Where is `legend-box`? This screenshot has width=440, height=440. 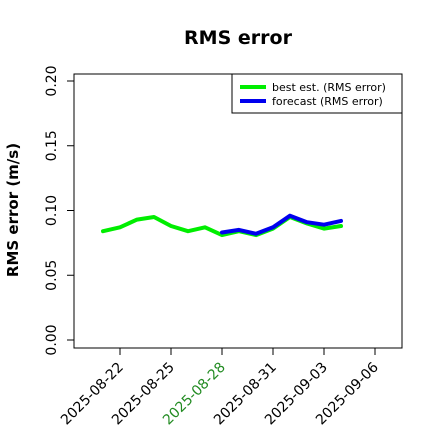
legend-box is located at coordinates (317, 93).